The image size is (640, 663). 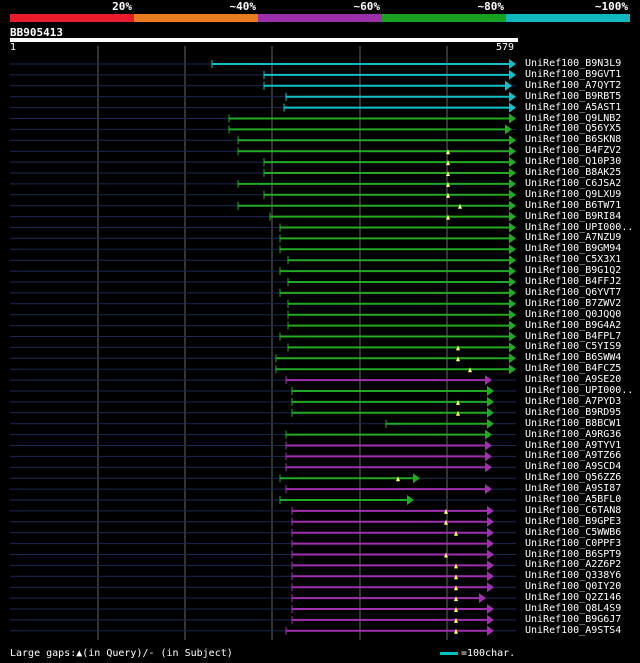 I want to click on hit-label: UniRef100_B4FPL7, so click(x=573, y=336).